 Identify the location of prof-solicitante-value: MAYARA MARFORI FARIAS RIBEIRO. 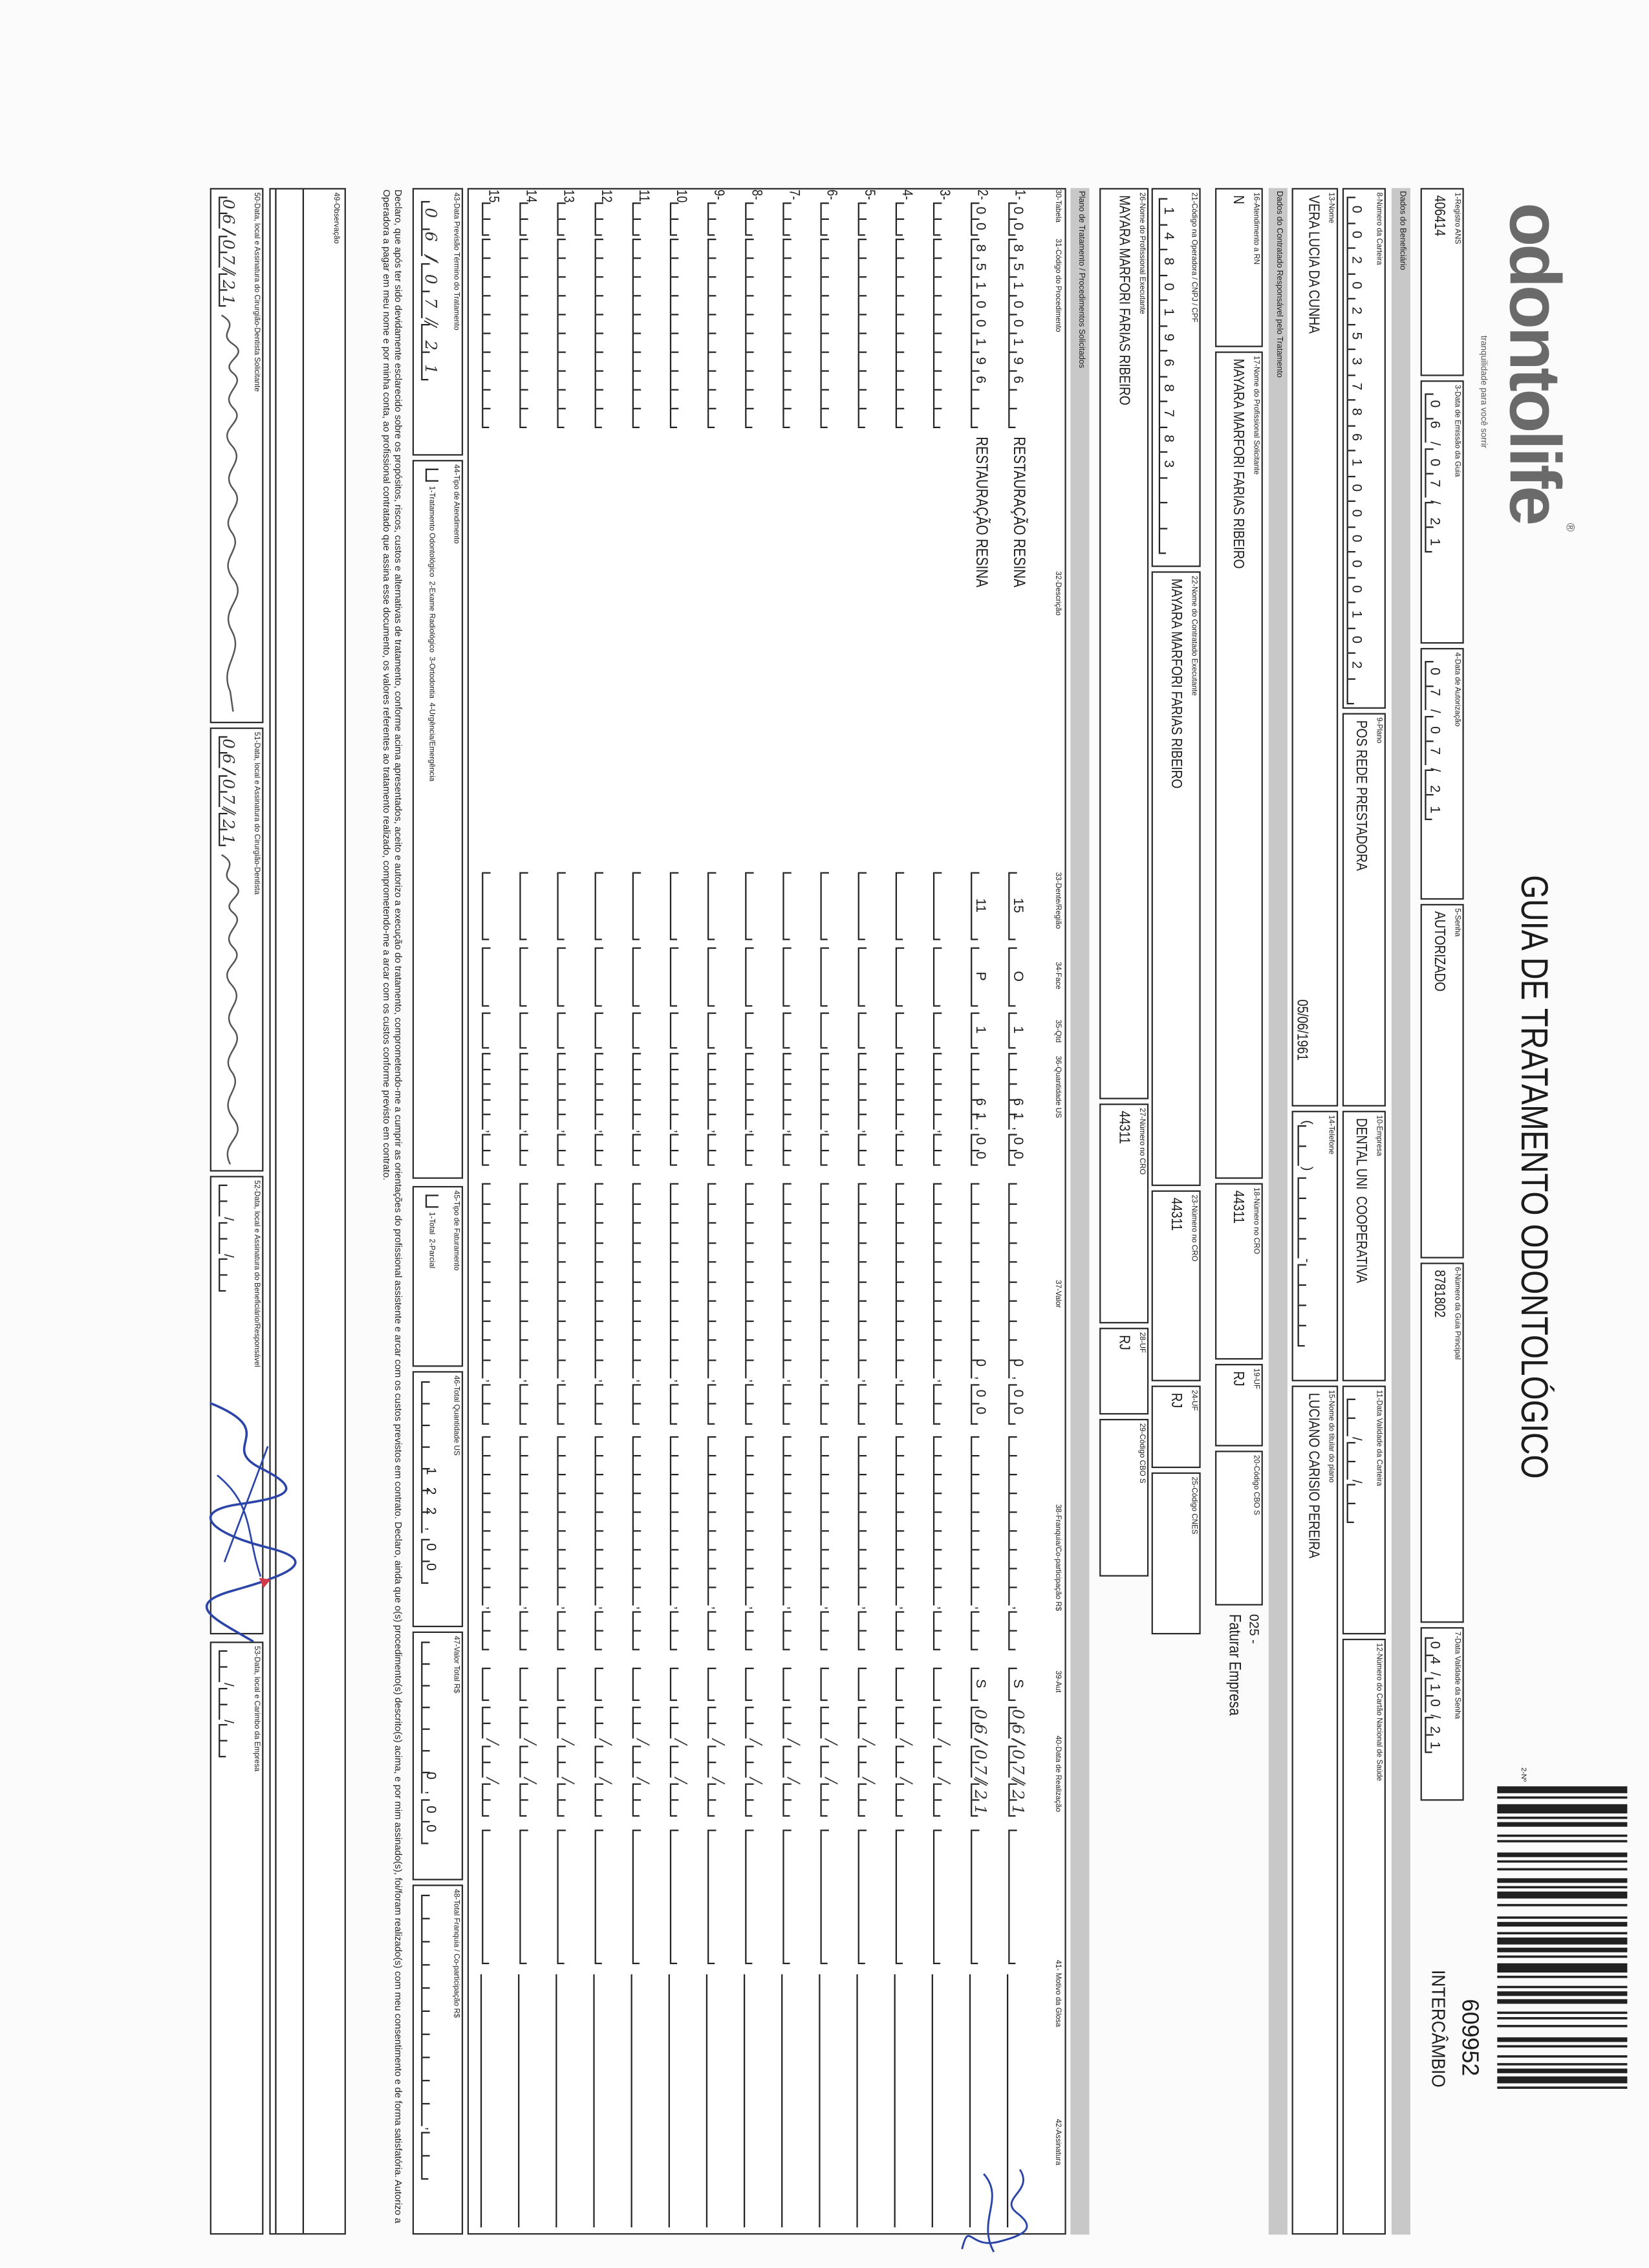
(1238, 463).